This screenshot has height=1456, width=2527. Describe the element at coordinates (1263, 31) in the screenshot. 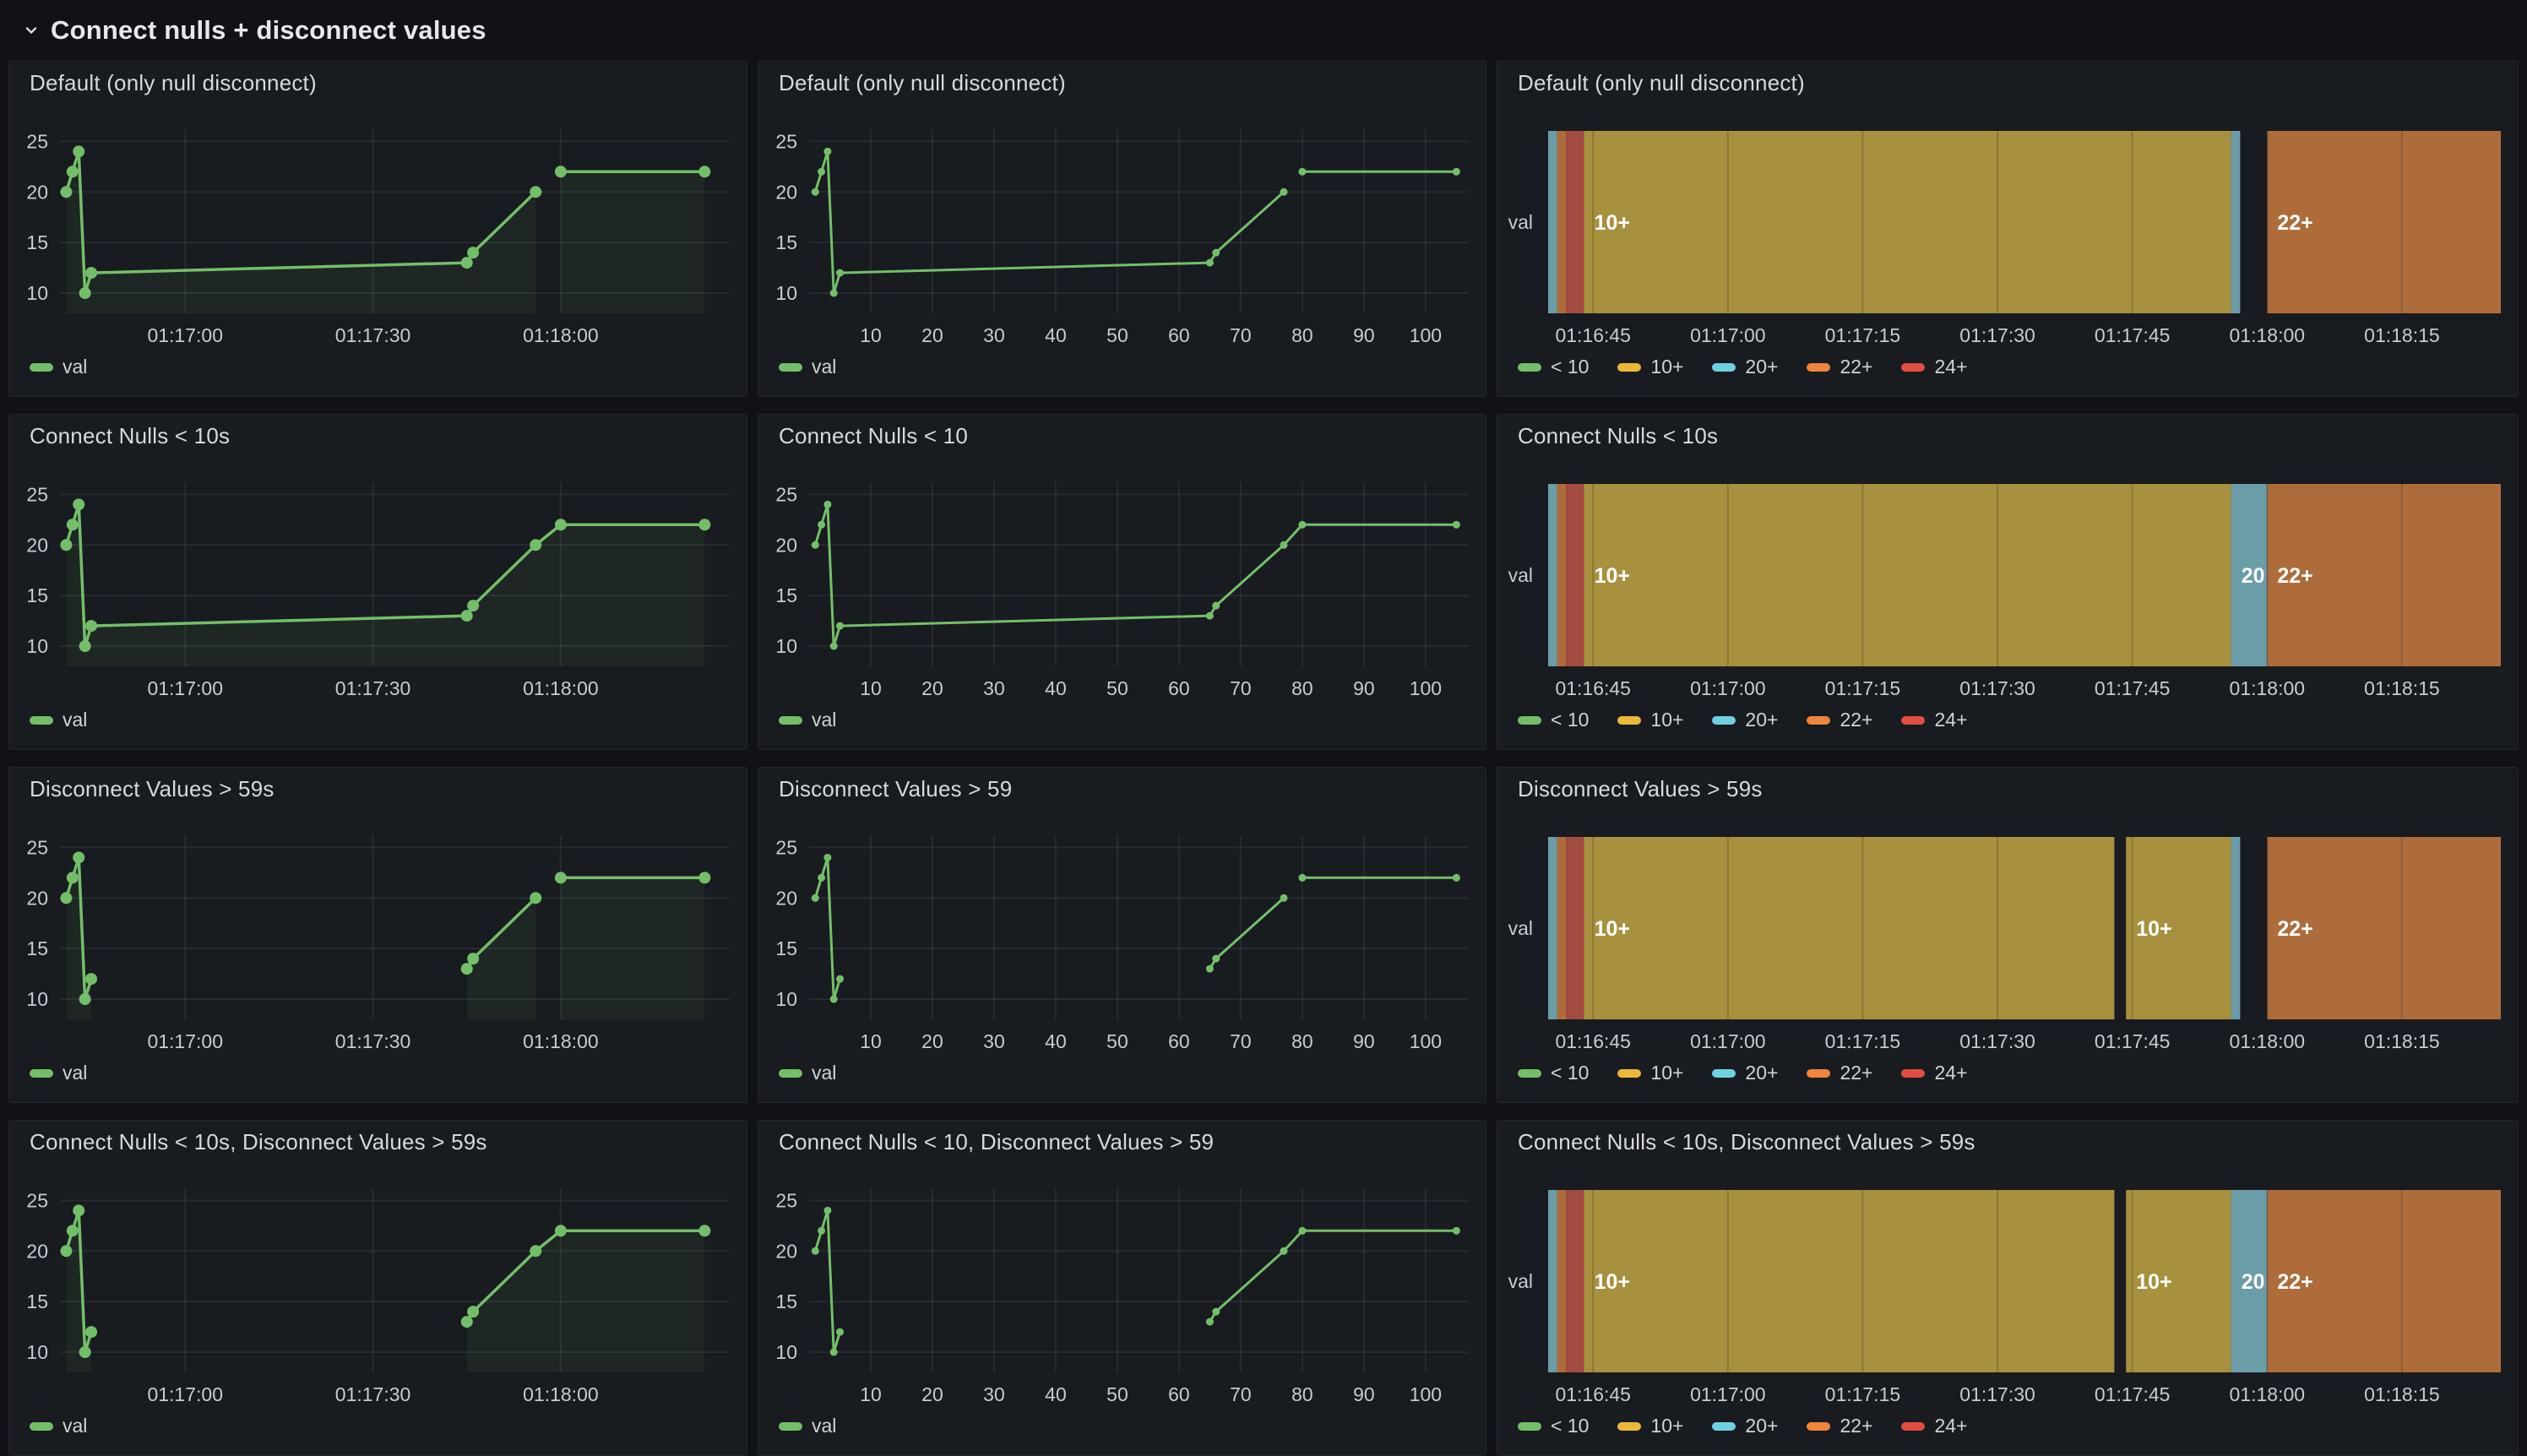

I see `dashboard-row-toggle: Connect nulls + disconnect values` at that location.